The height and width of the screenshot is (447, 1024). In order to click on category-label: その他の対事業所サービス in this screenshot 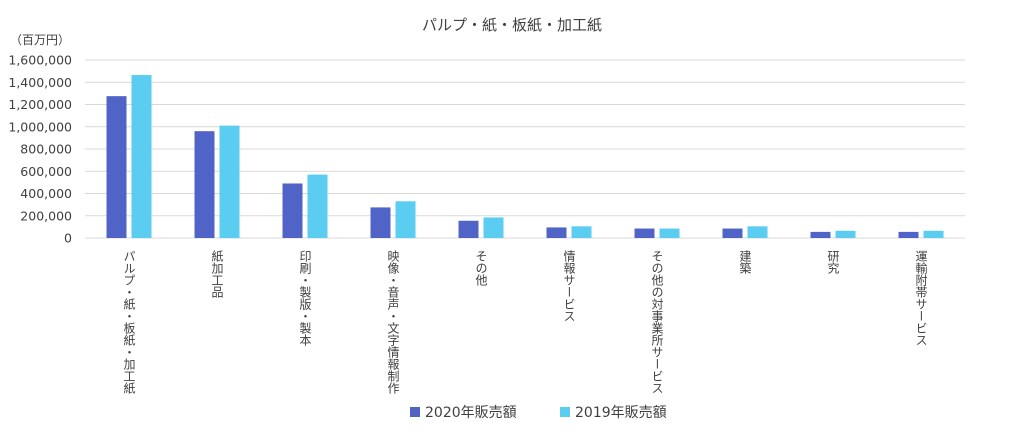, I will do `click(657, 322)`.